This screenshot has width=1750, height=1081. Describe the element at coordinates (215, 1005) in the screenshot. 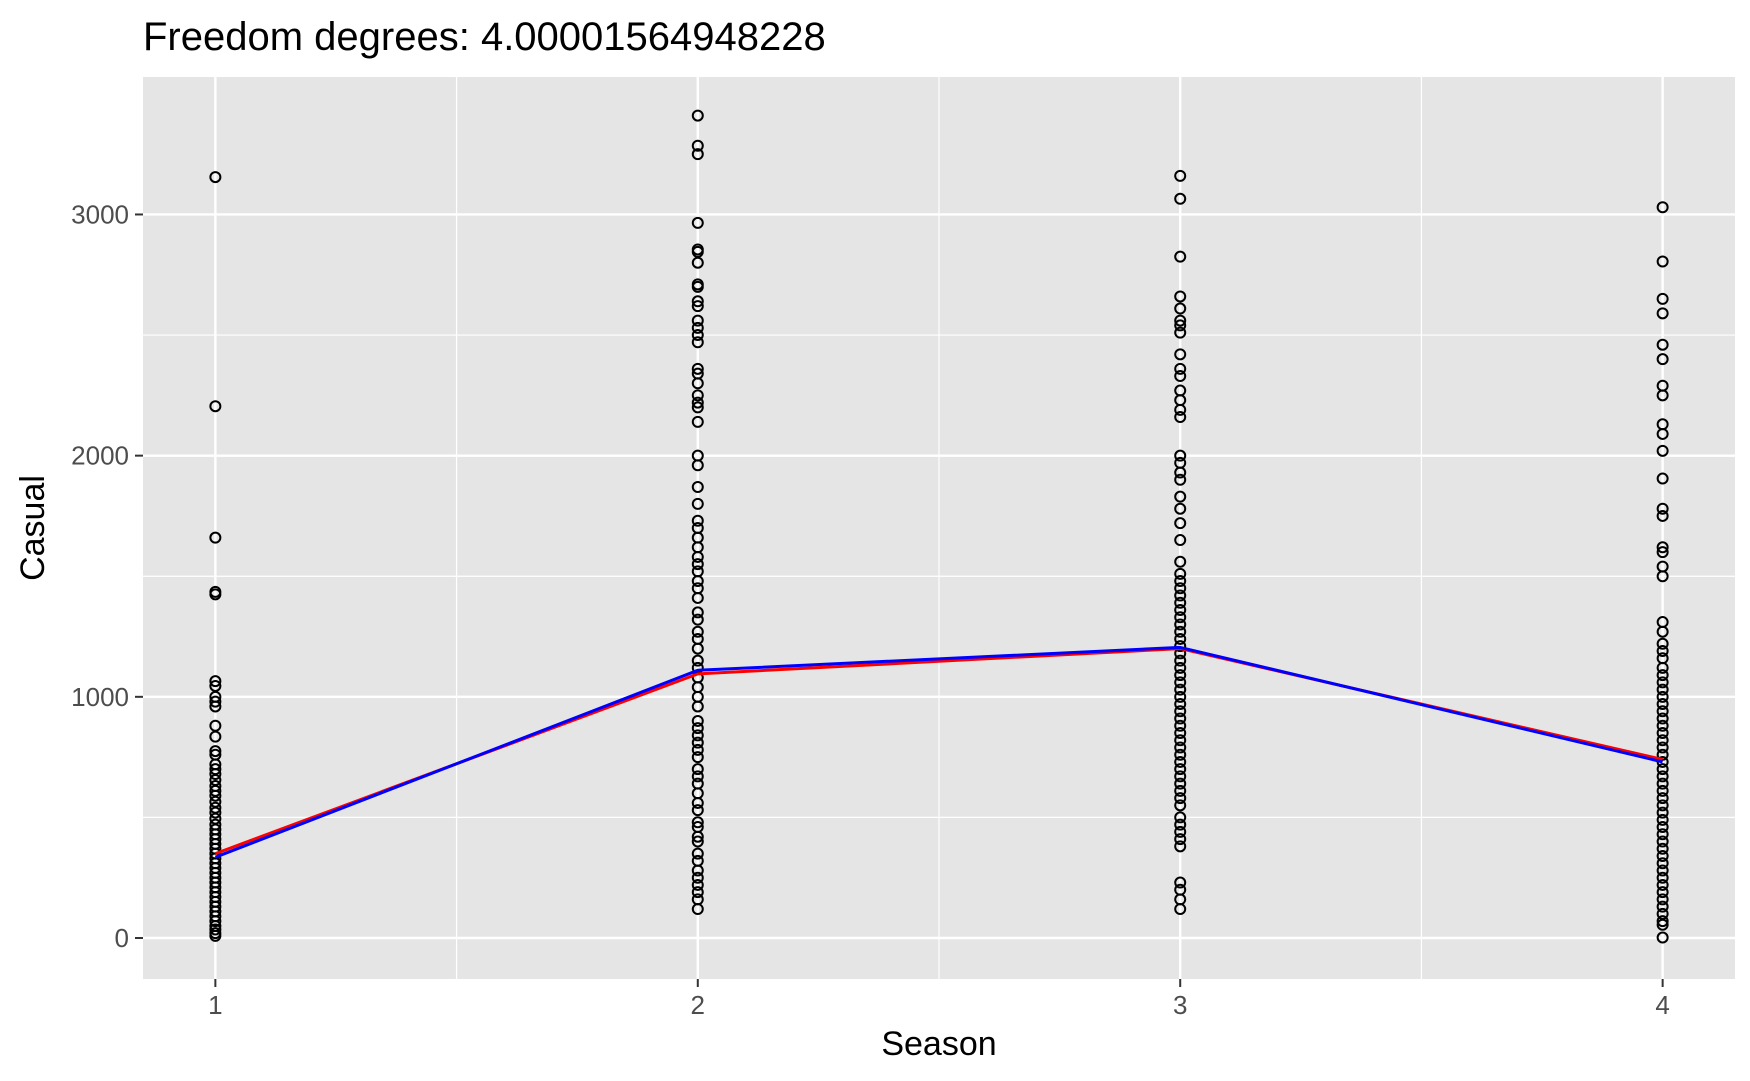

I see `x-tick-label: 1` at that location.